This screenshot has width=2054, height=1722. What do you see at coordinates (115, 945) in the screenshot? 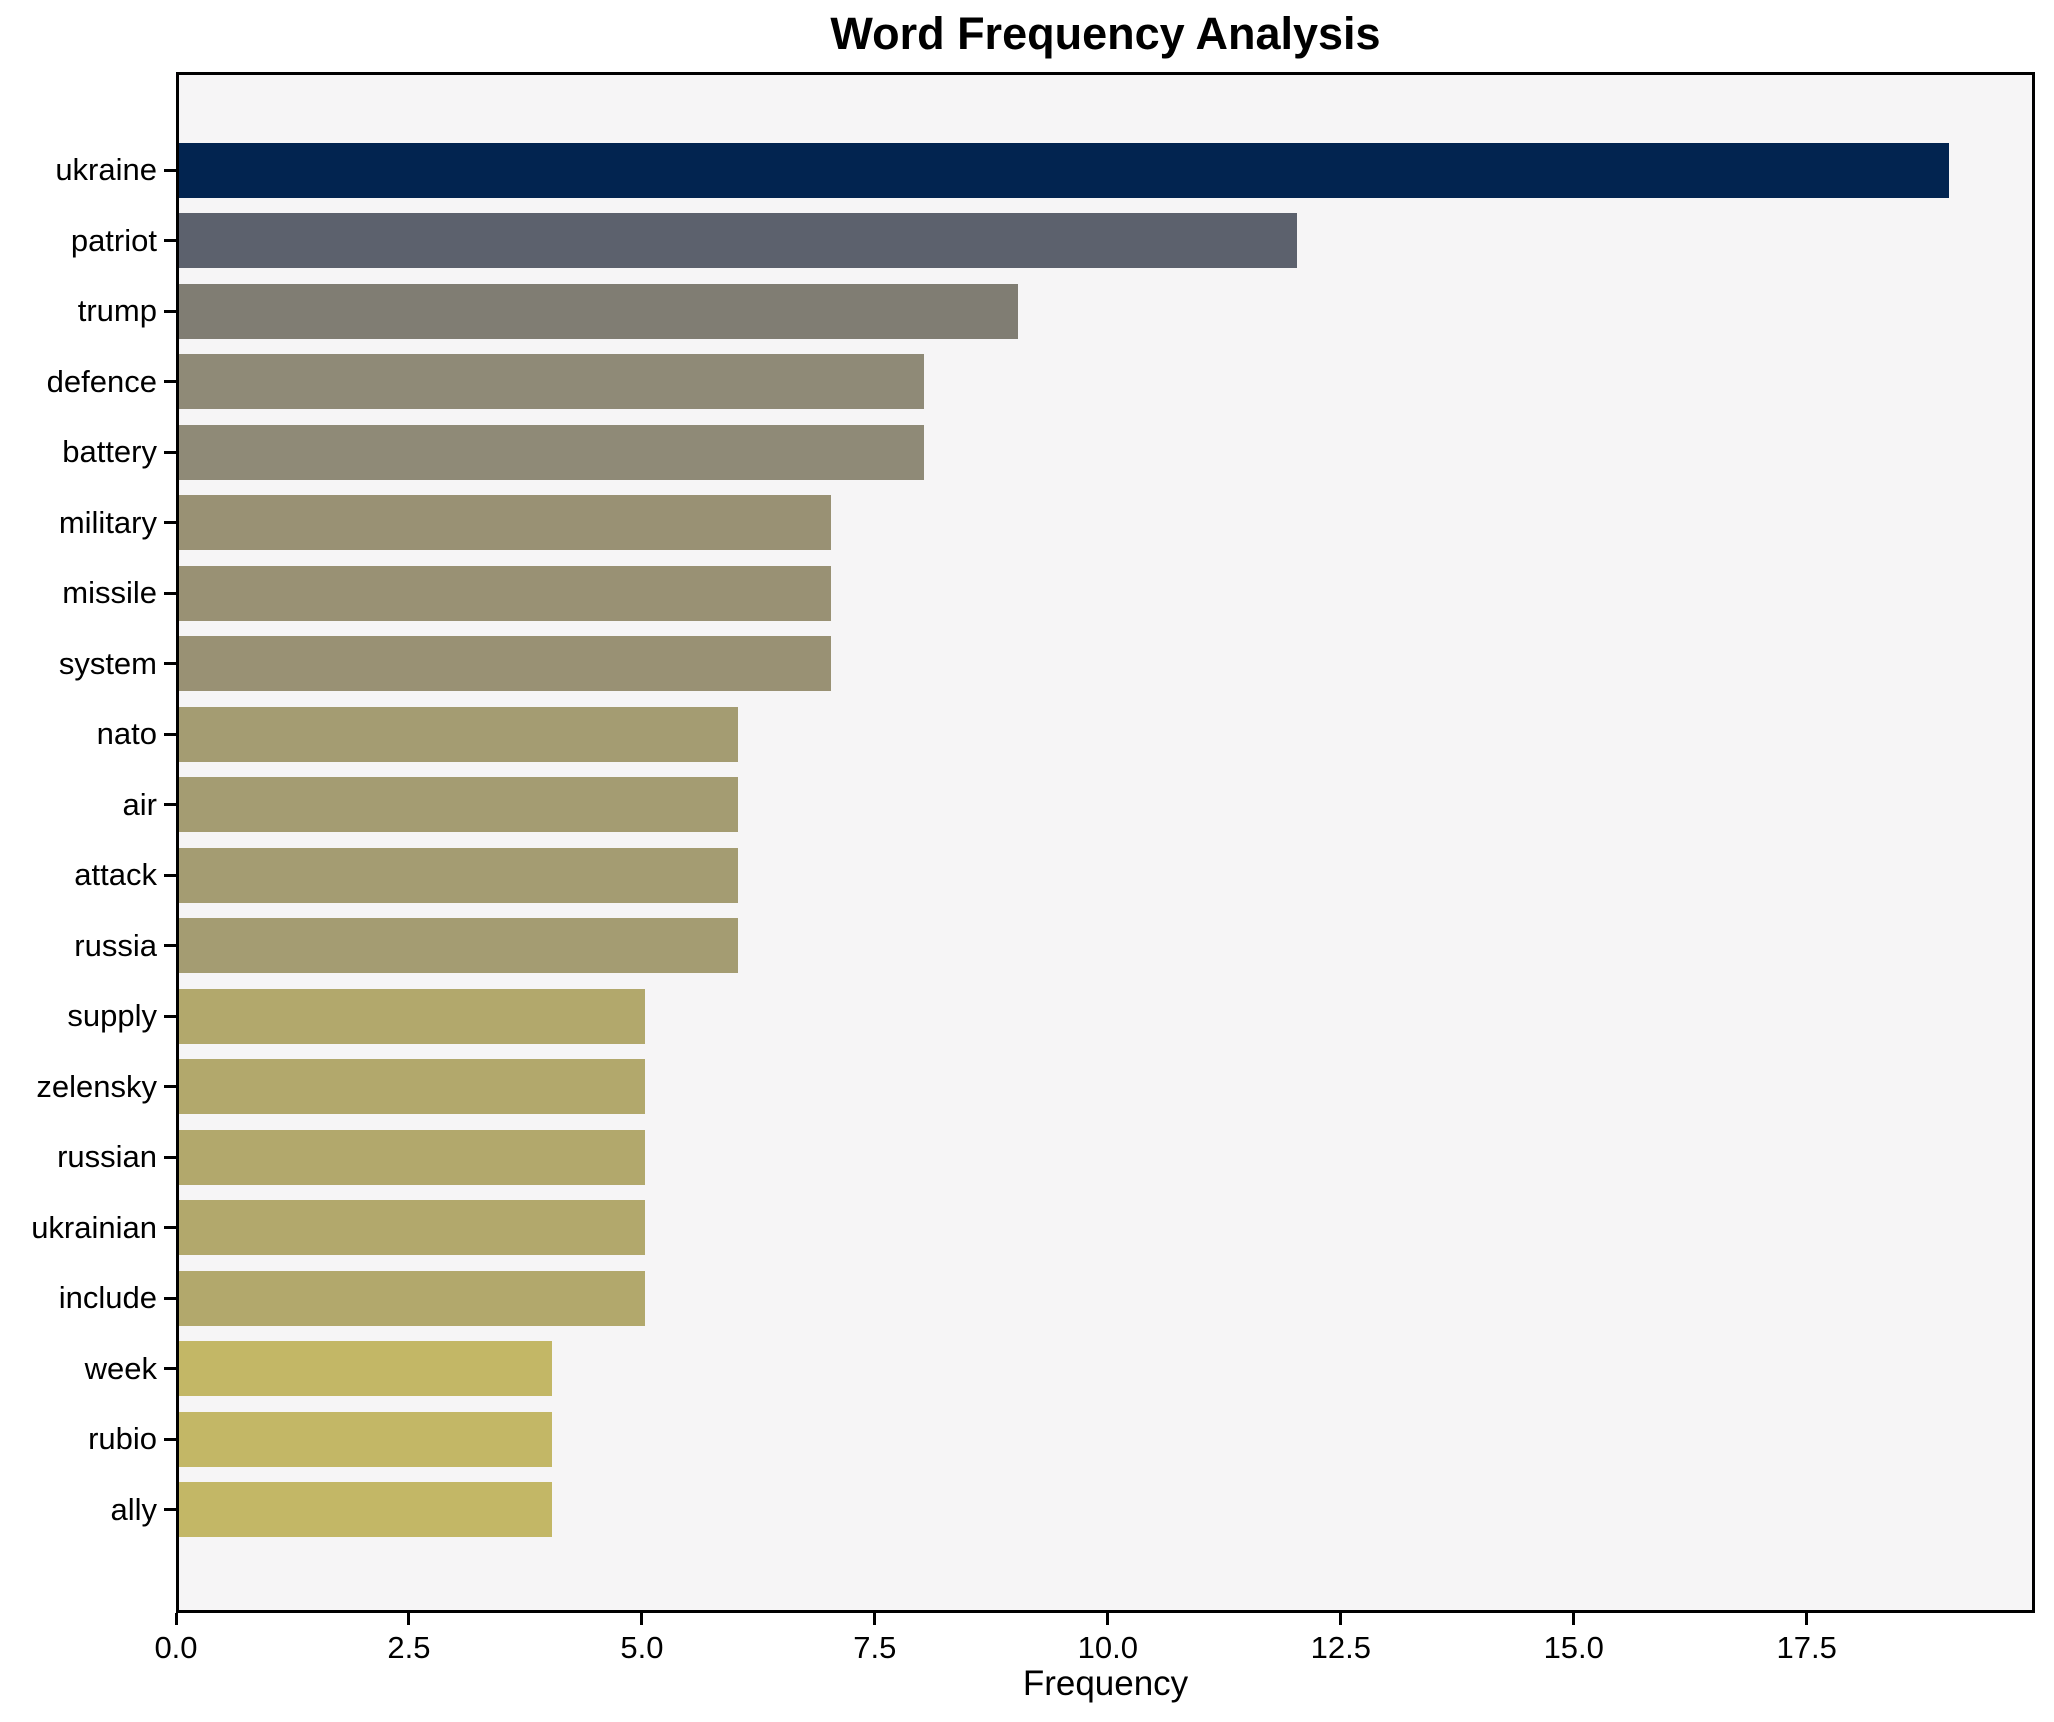
I see `y-tick-label: russia` at bounding box center [115, 945].